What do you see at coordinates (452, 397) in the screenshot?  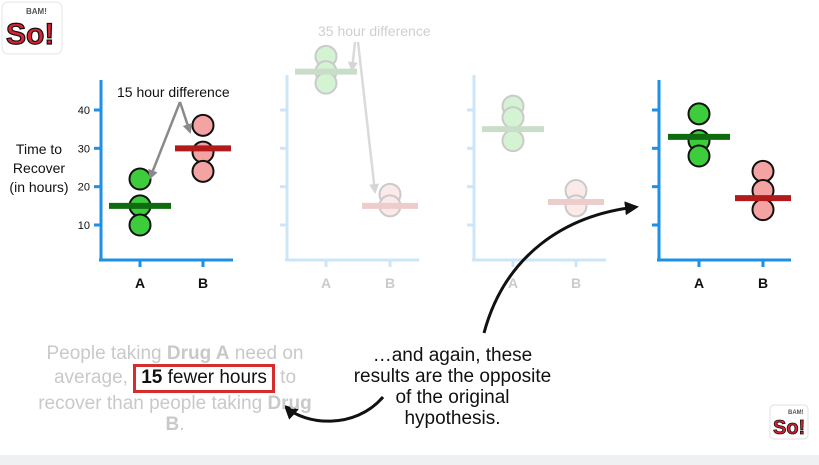 I see `caption-line3: of the original` at bounding box center [452, 397].